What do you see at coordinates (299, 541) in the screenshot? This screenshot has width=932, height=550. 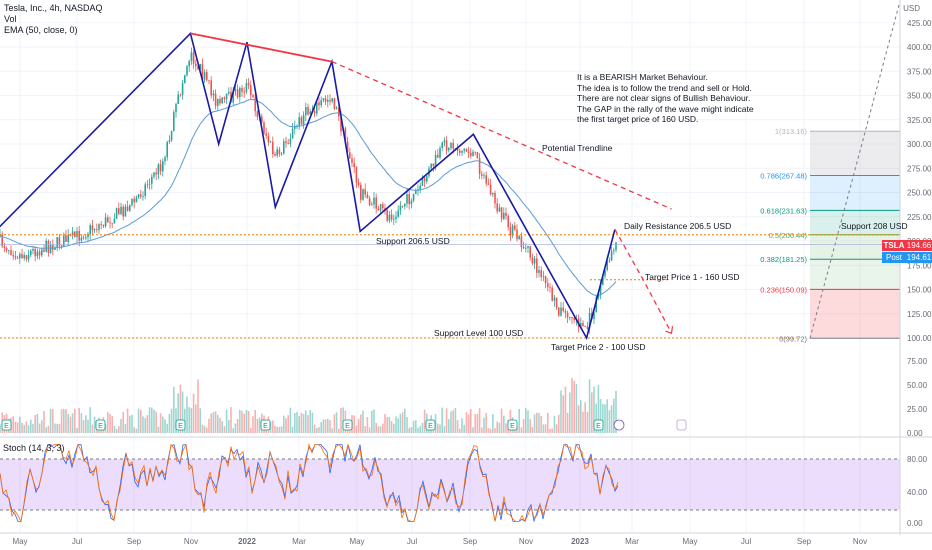 I see `x-tick-label: Mar` at bounding box center [299, 541].